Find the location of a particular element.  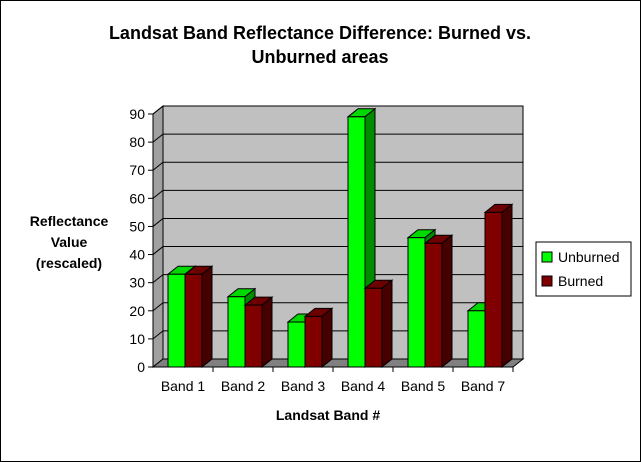

y-tick-label: 20 is located at coordinates (137, 311).